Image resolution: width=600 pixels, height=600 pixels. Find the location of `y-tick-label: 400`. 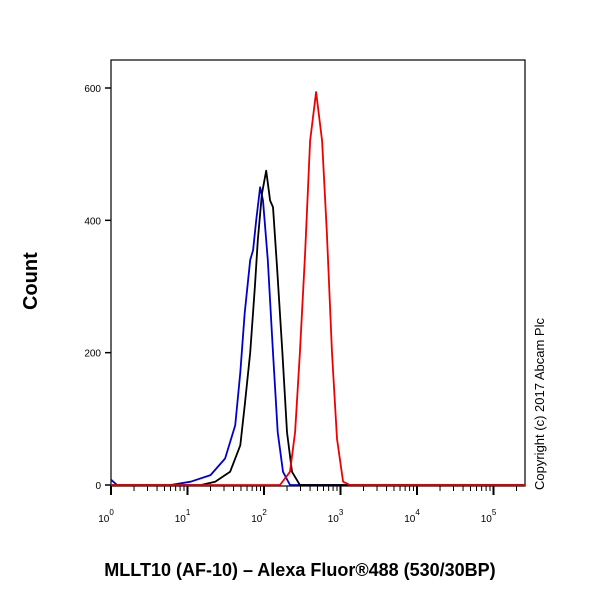

y-tick-label: 400 is located at coordinates (92, 221).